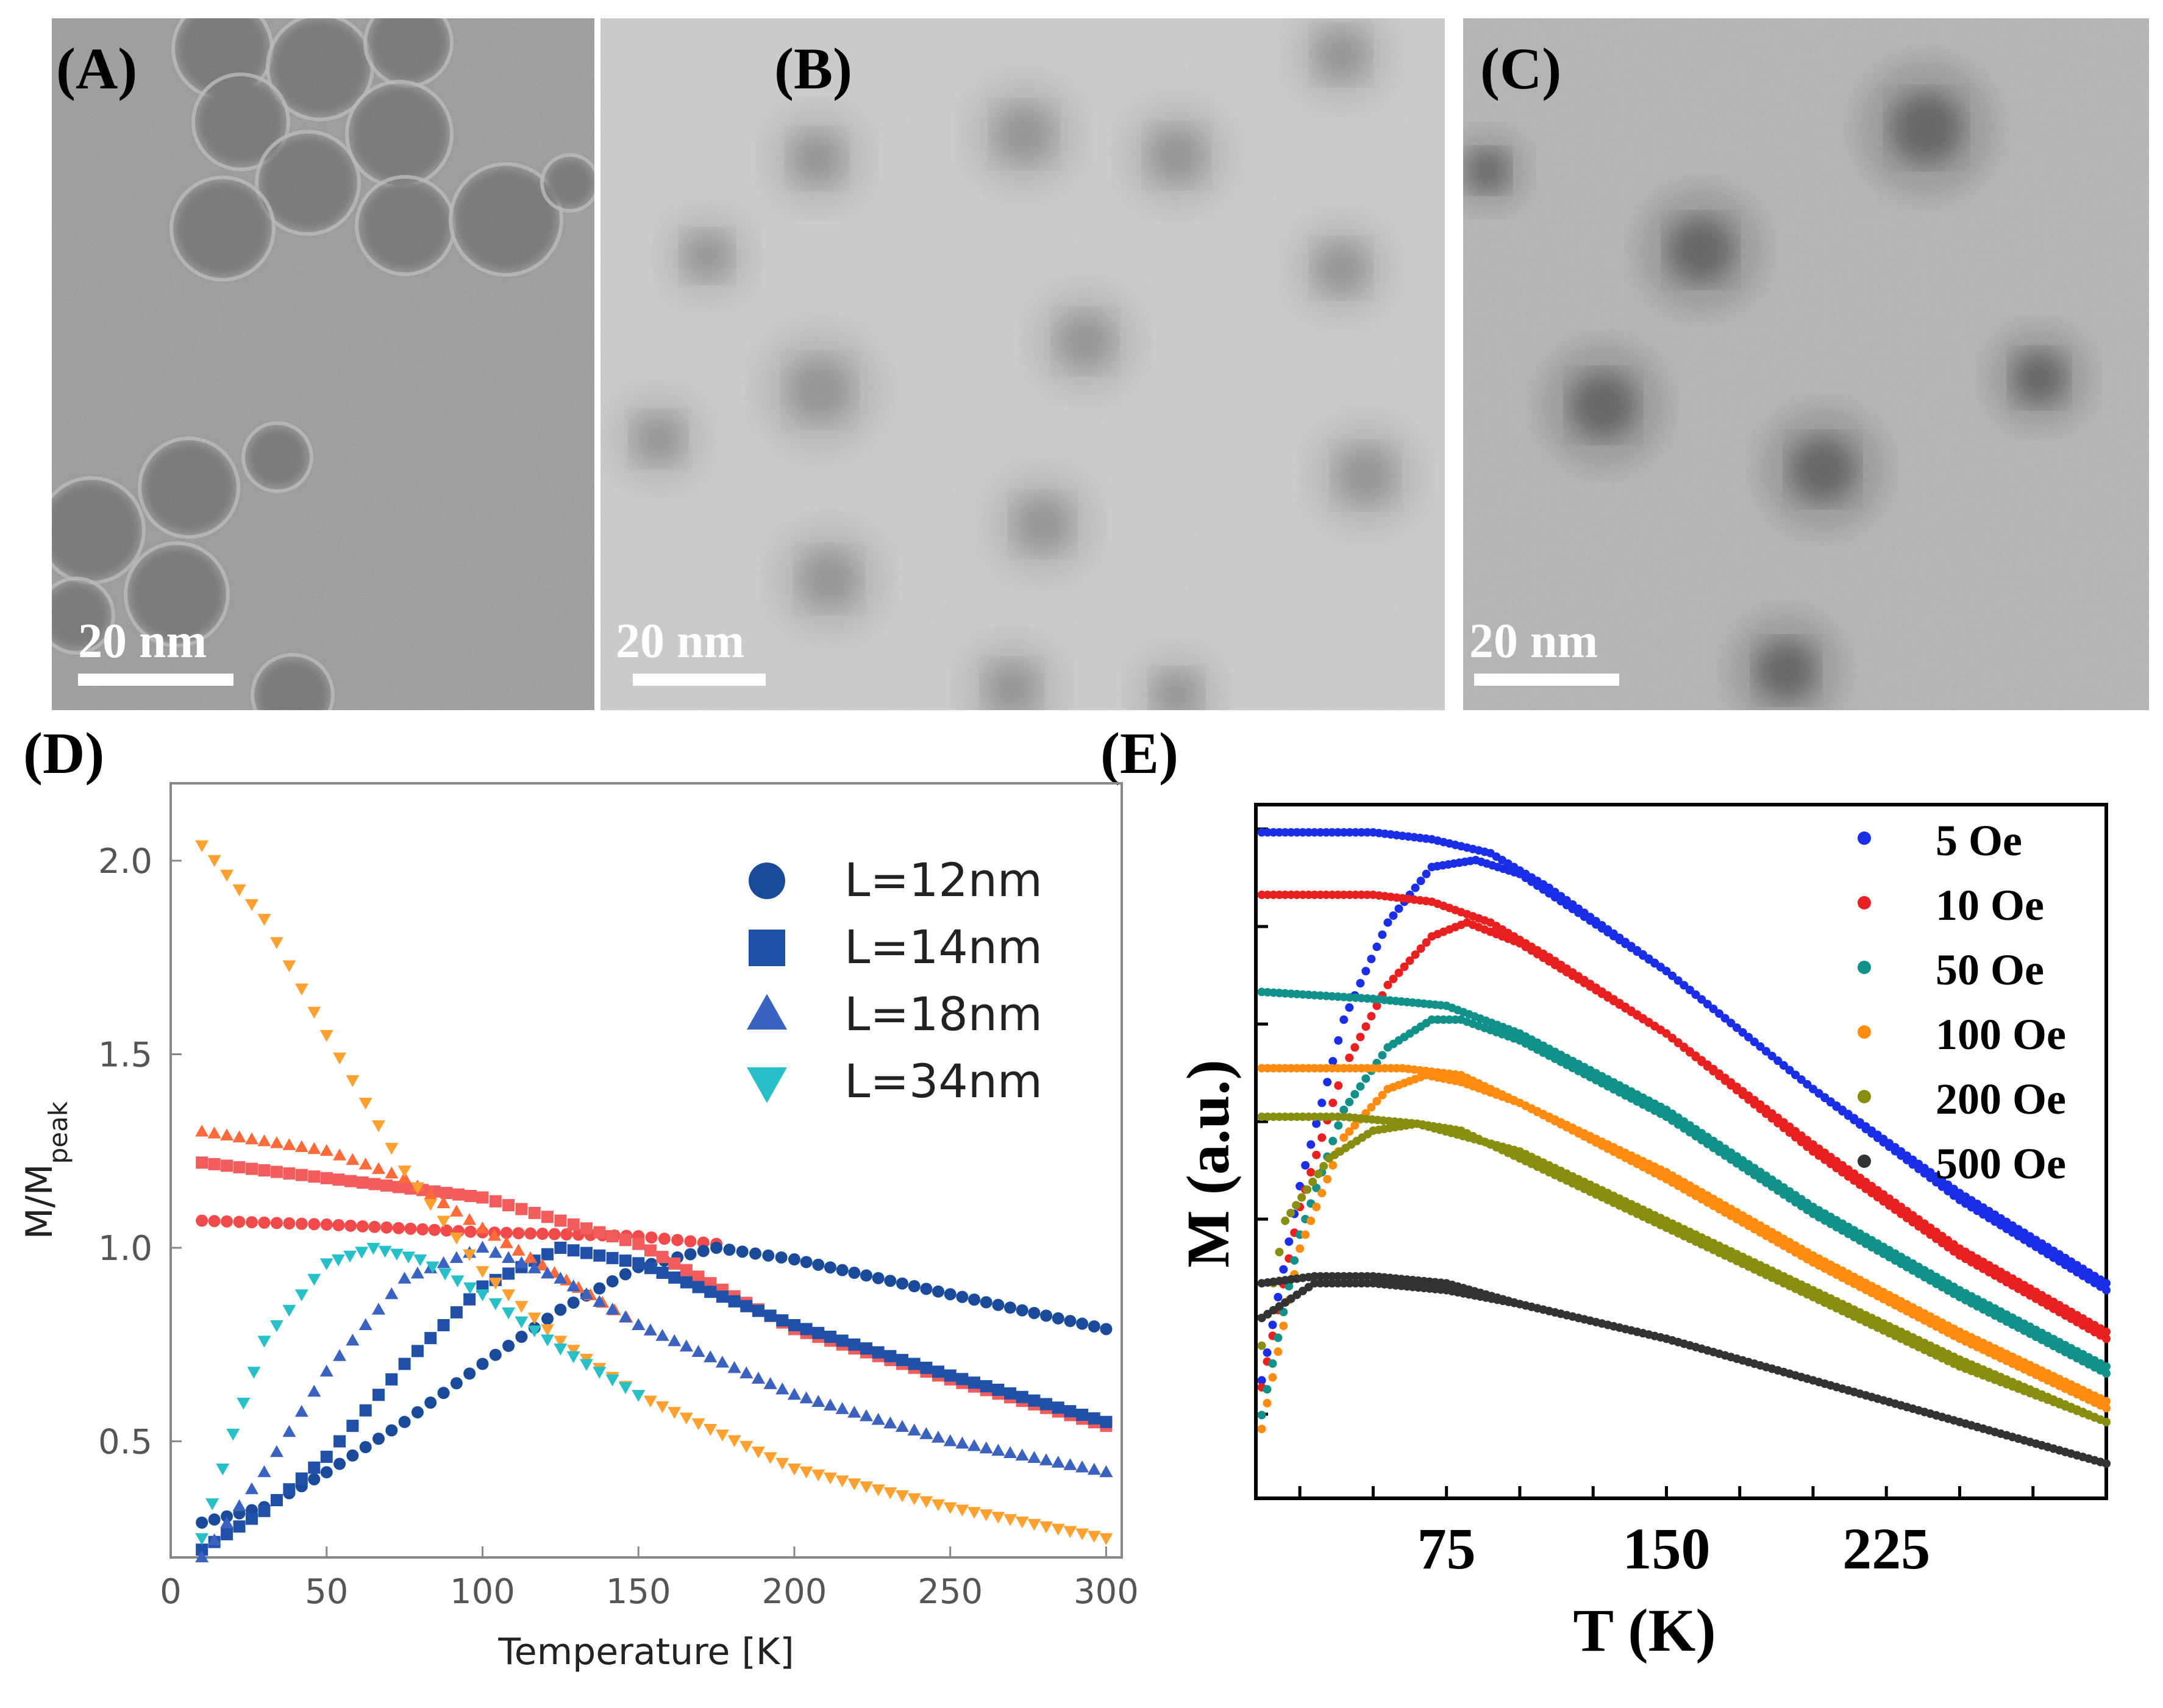 Image resolution: width=2163 pixels, height=1708 pixels. Describe the element at coordinates (155, 650) in the screenshot. I see `scalebar-a: 20 nm` at that location.